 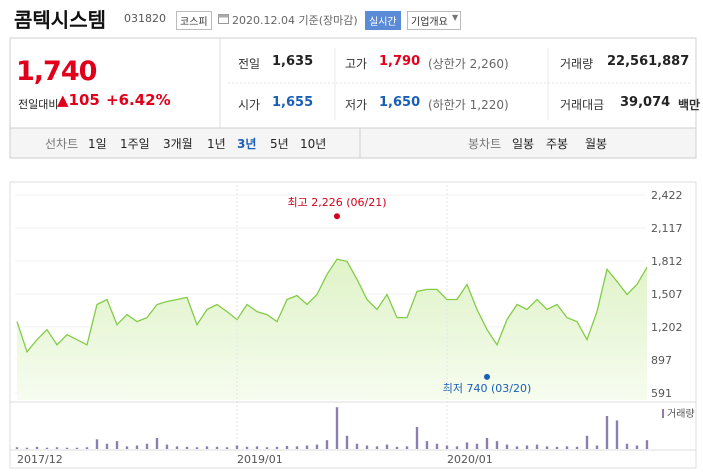 I want to click on line-tab: 3년, so click(x=247, y=144).